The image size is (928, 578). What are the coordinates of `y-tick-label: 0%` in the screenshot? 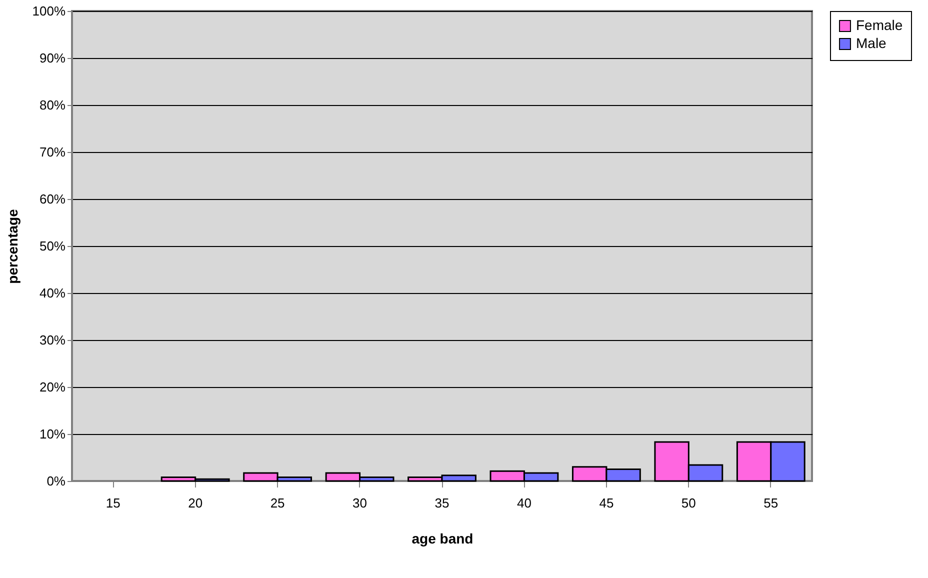 It's located at (56, 481).